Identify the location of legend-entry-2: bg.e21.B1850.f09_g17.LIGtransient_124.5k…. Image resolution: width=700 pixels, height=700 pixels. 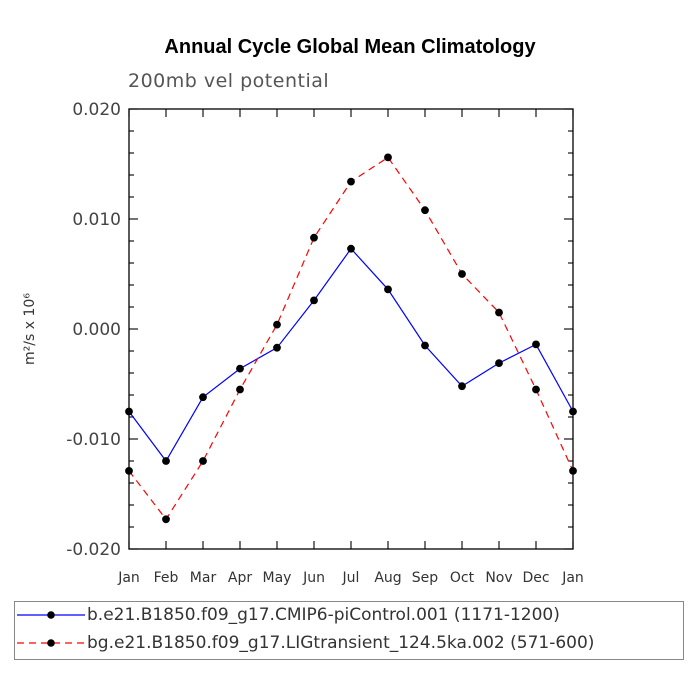
(304, 643).